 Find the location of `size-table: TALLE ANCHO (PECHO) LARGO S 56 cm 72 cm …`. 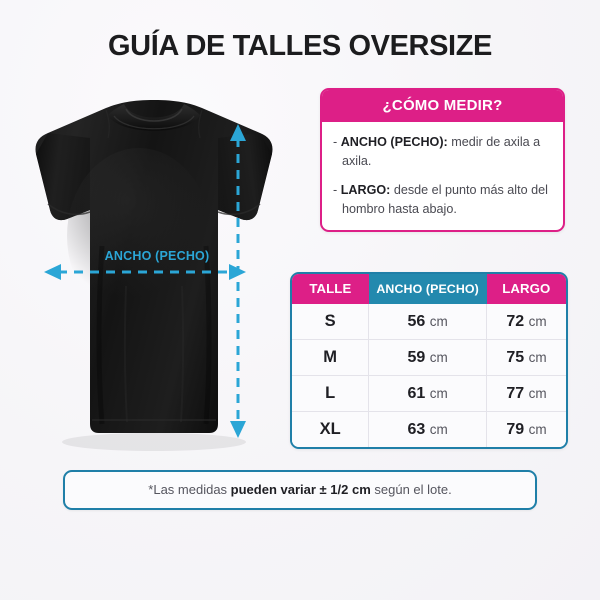

size-table: TALLE ANCHO (PECHO) LARGO S 56 cm 72 cm … is located at coordinates (429, 360).